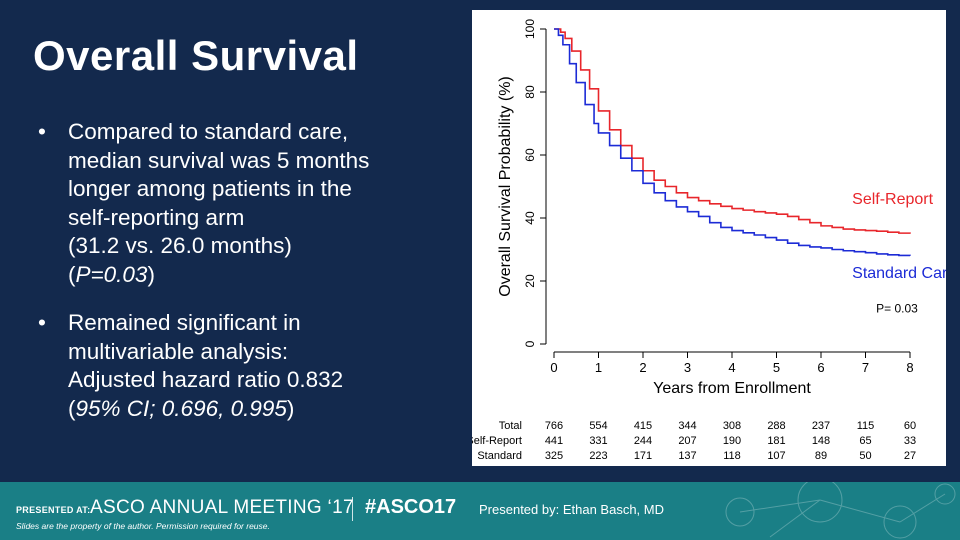 The height and width of the screenshot is (540, 960). What do you see at coordinates (156, 217) in the screenshot?
I see `bullet-line: self-reporting arm` at bounding box center [156, 217].